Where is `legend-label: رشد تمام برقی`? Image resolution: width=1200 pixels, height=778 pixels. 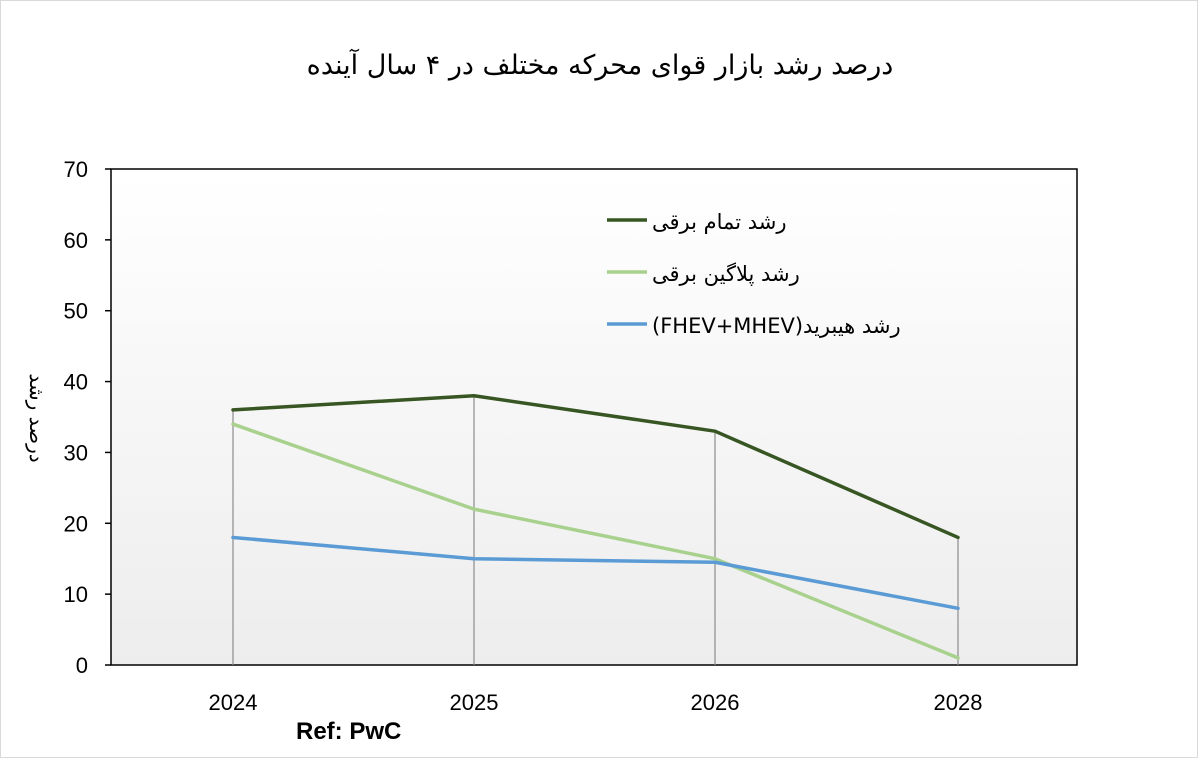
legend-label: رشد تمام برقی is located at coordinates (719, 222).